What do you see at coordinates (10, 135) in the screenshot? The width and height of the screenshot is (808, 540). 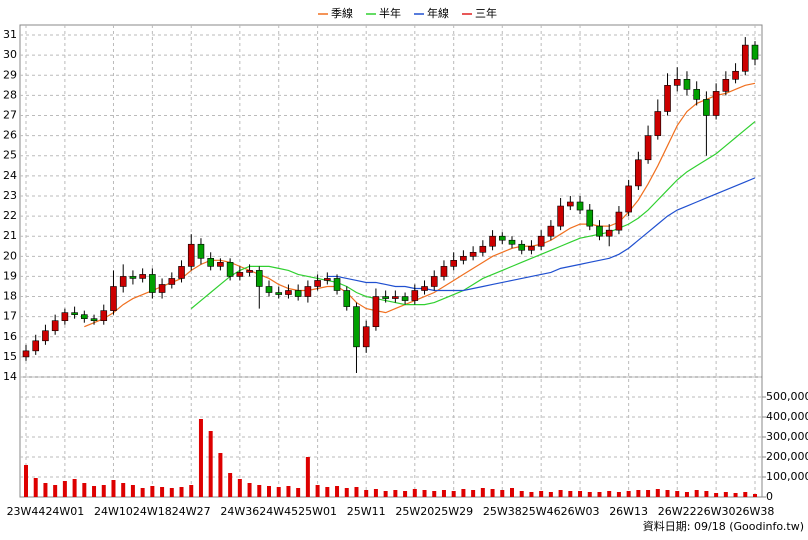 I see `y-tick-label: 26` at bounding box center [10, 135].